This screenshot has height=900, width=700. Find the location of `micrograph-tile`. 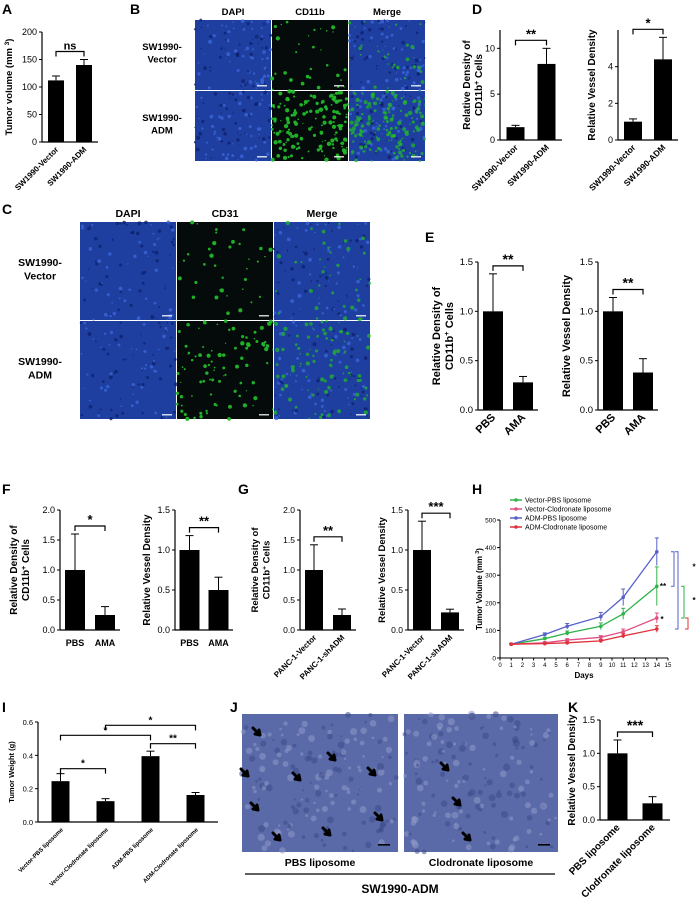

micrograph-tile is located at coordinates (233, 126).